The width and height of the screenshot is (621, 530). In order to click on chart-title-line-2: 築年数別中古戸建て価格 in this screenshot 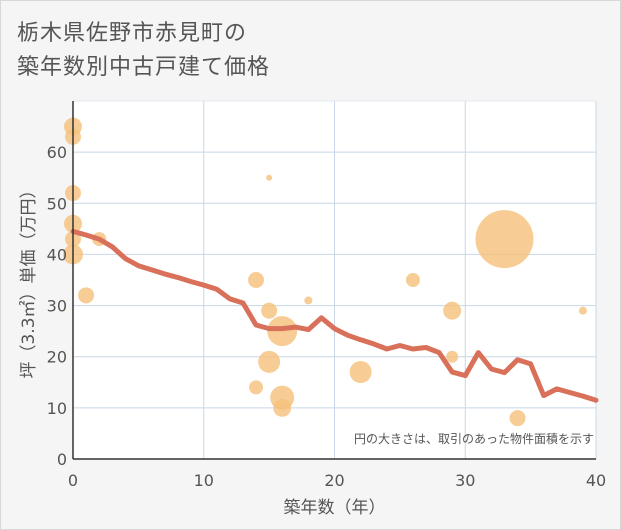, I will do `click(144, 67)`.